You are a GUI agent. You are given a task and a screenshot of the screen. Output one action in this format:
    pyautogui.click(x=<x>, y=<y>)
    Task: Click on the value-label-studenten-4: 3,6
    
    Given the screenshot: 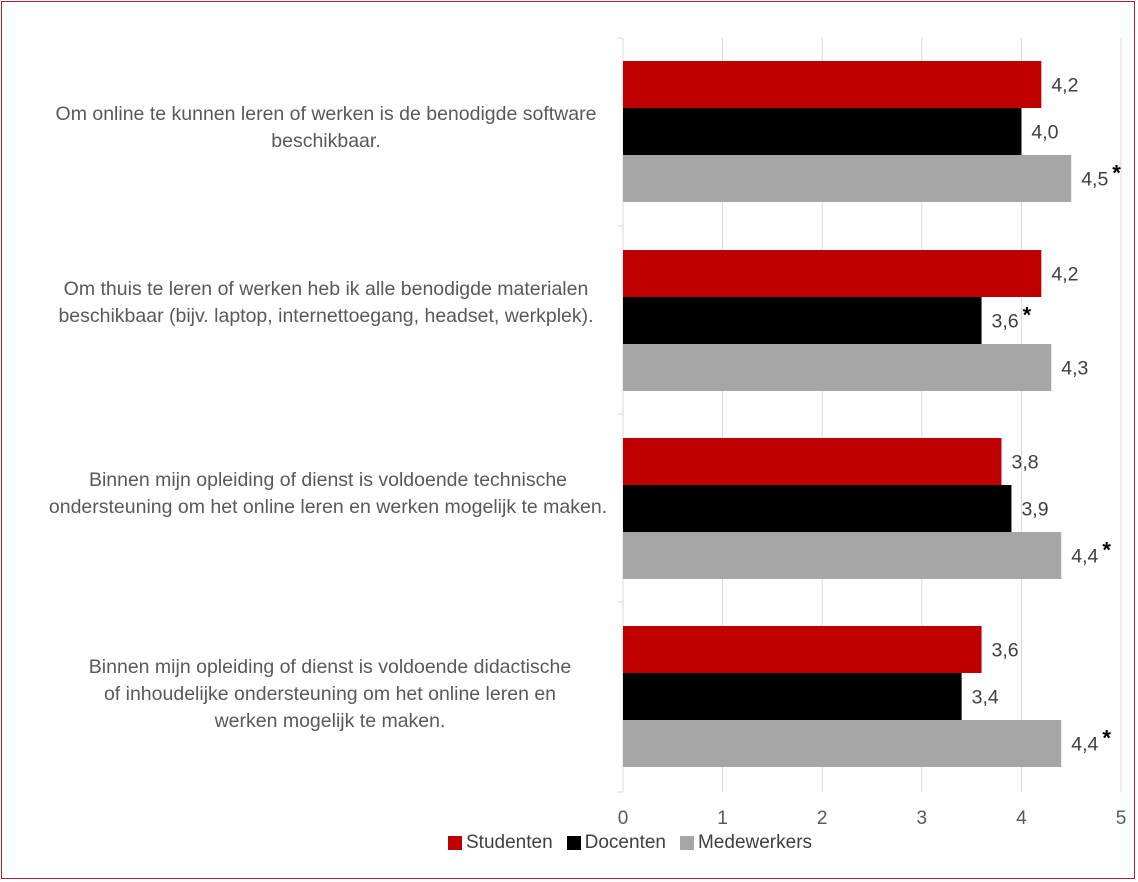 What is the action you would take?
    pyautogui.click(x=1005, y=651)
    